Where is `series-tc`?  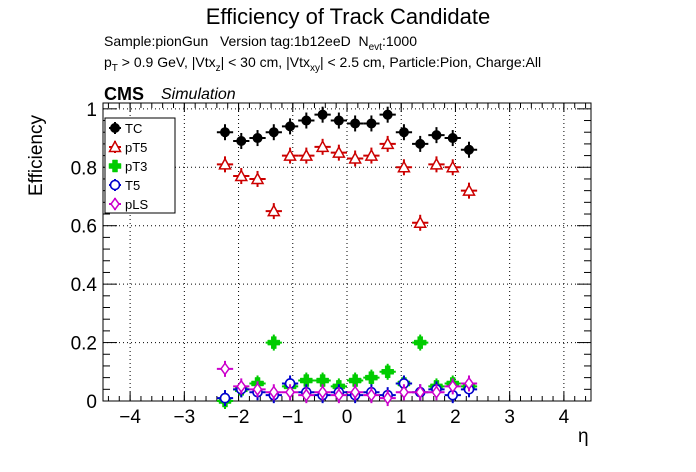 series-tc is located at coordinates (347, 132).